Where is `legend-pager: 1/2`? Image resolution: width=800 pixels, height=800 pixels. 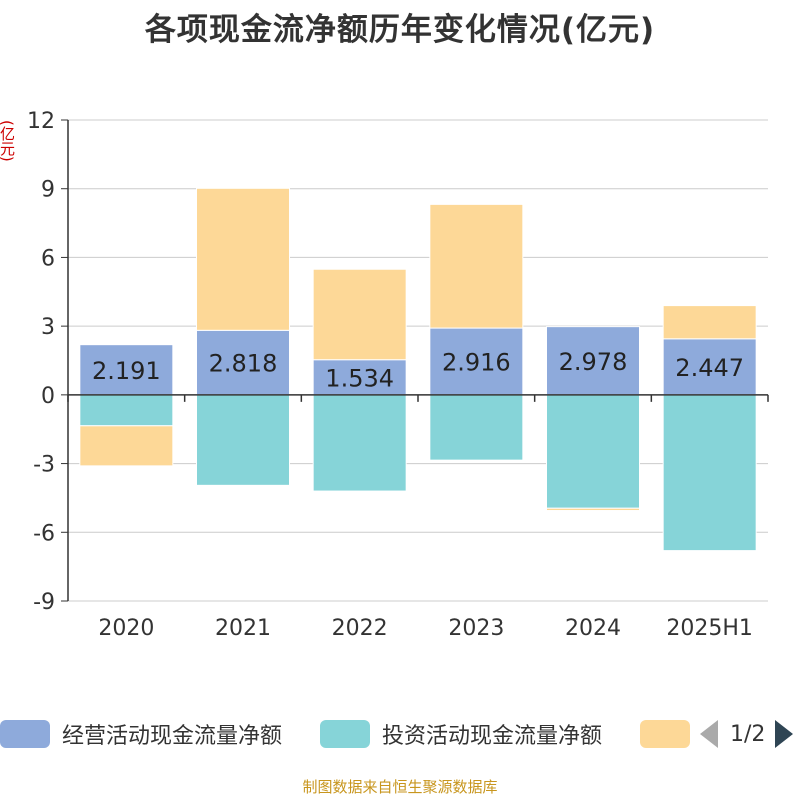 legend-pager: 1/2 is located at coordinates (747, 734).